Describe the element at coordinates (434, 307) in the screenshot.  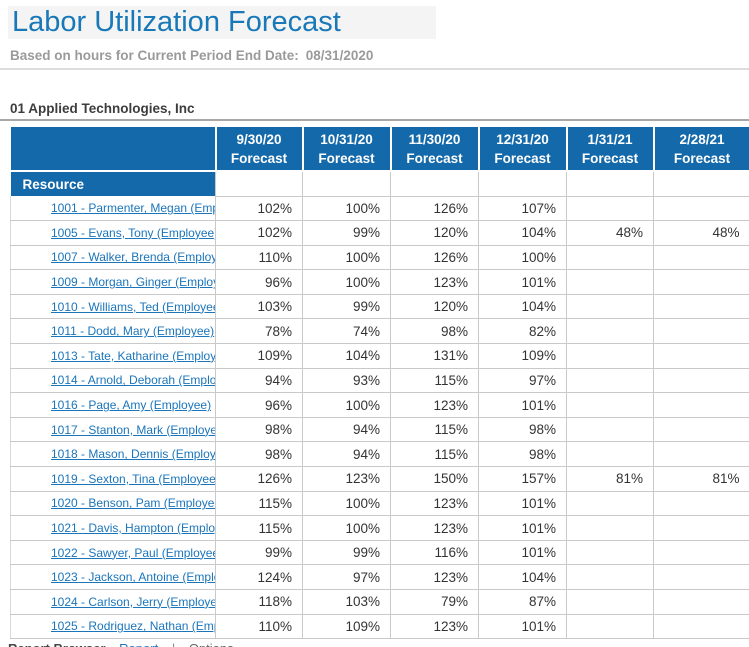
I see `forecast-value-cell: 120%` at that location.